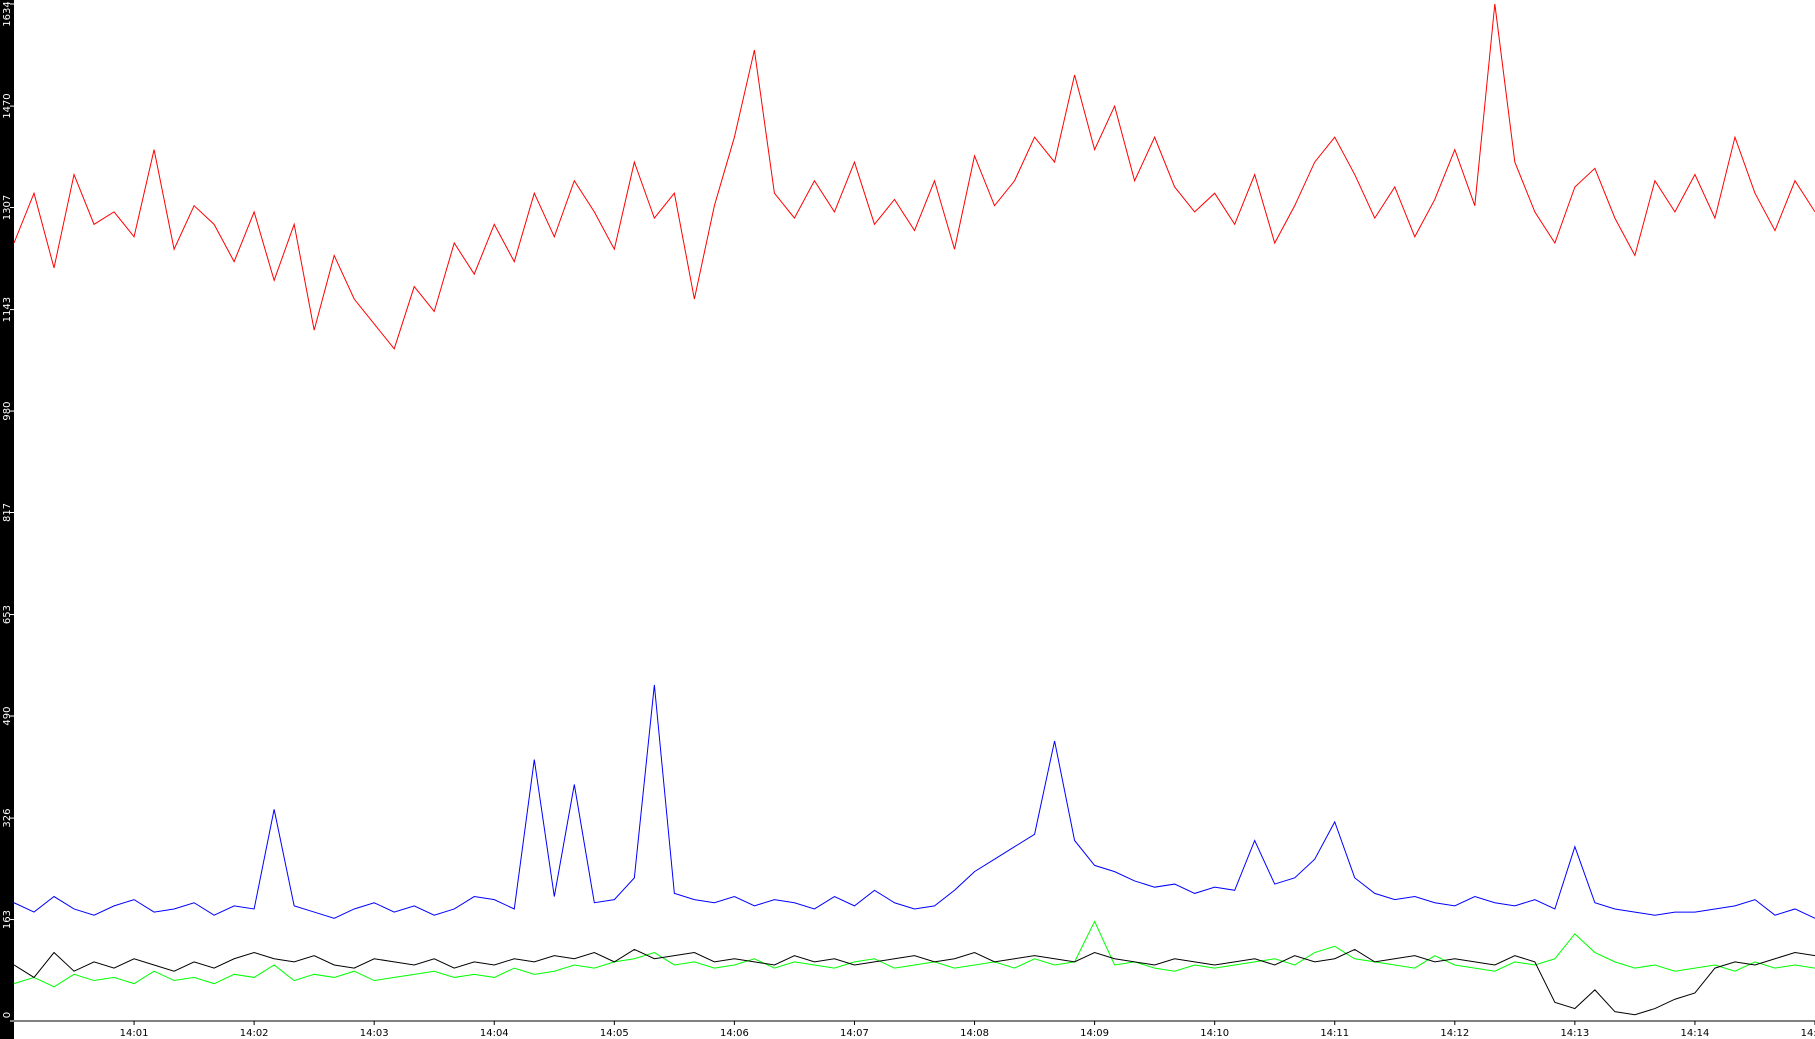  I want to click on x-tick-label: 14:01, so click(134, 1033).